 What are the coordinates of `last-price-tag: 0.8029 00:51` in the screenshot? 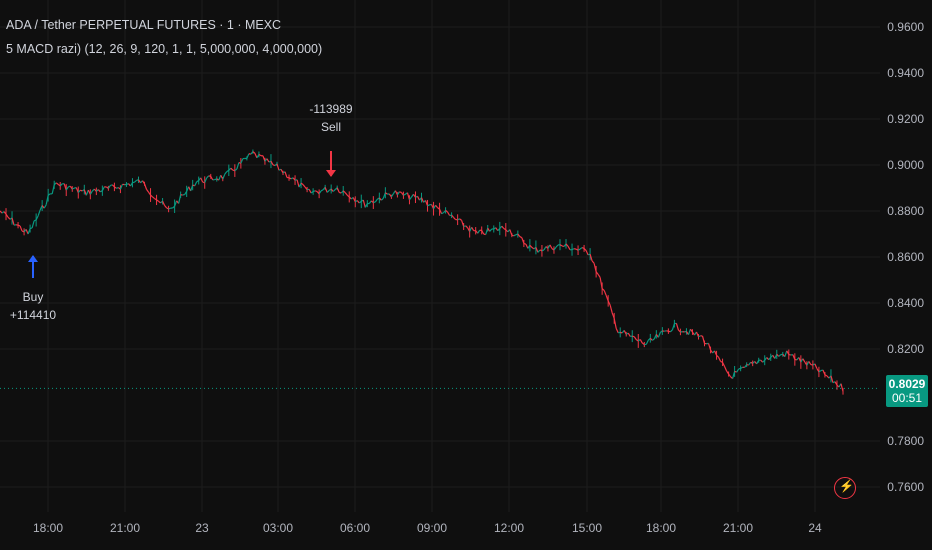 It's located at (907, 391).